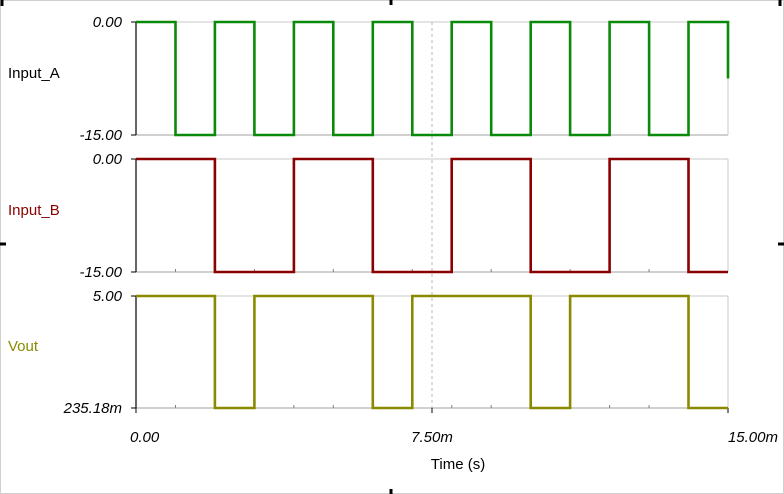 The image size is (784, 494). What do you see at coordinates (23, 346) in the screenshot?
I see `signal-name-vout: Vout` at bounding box center [23, 346].